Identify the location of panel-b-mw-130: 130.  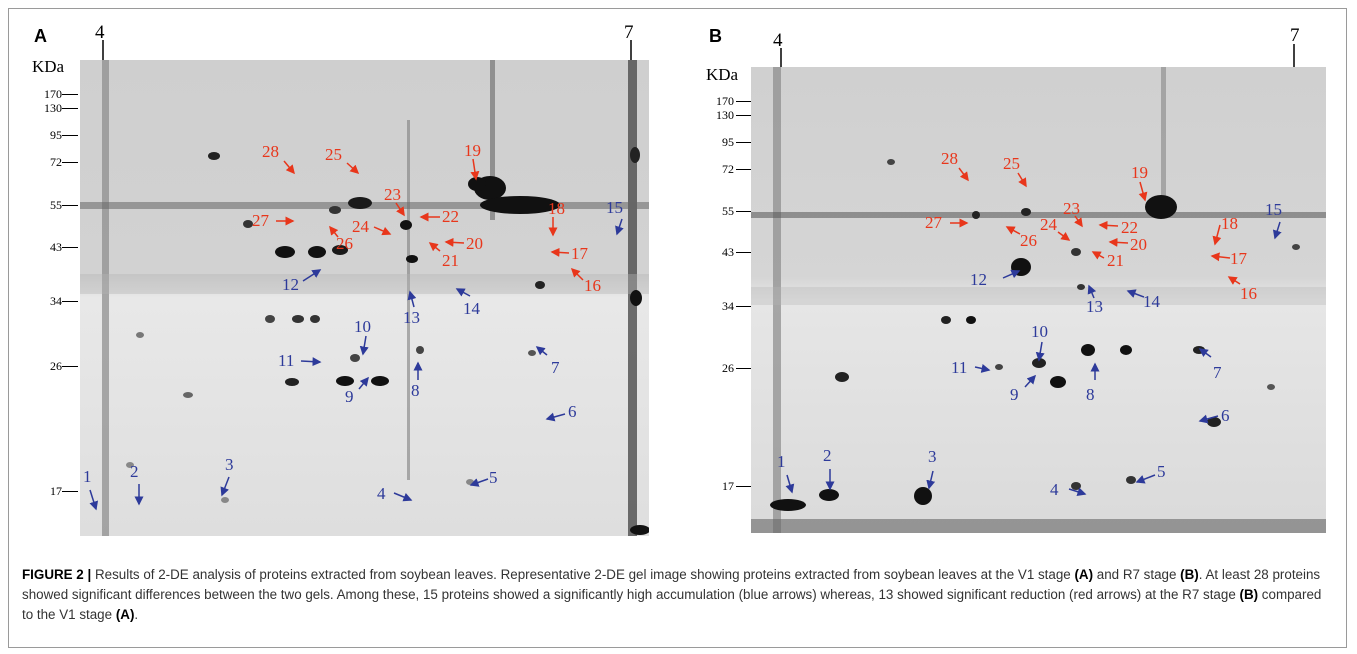
(725, 115).